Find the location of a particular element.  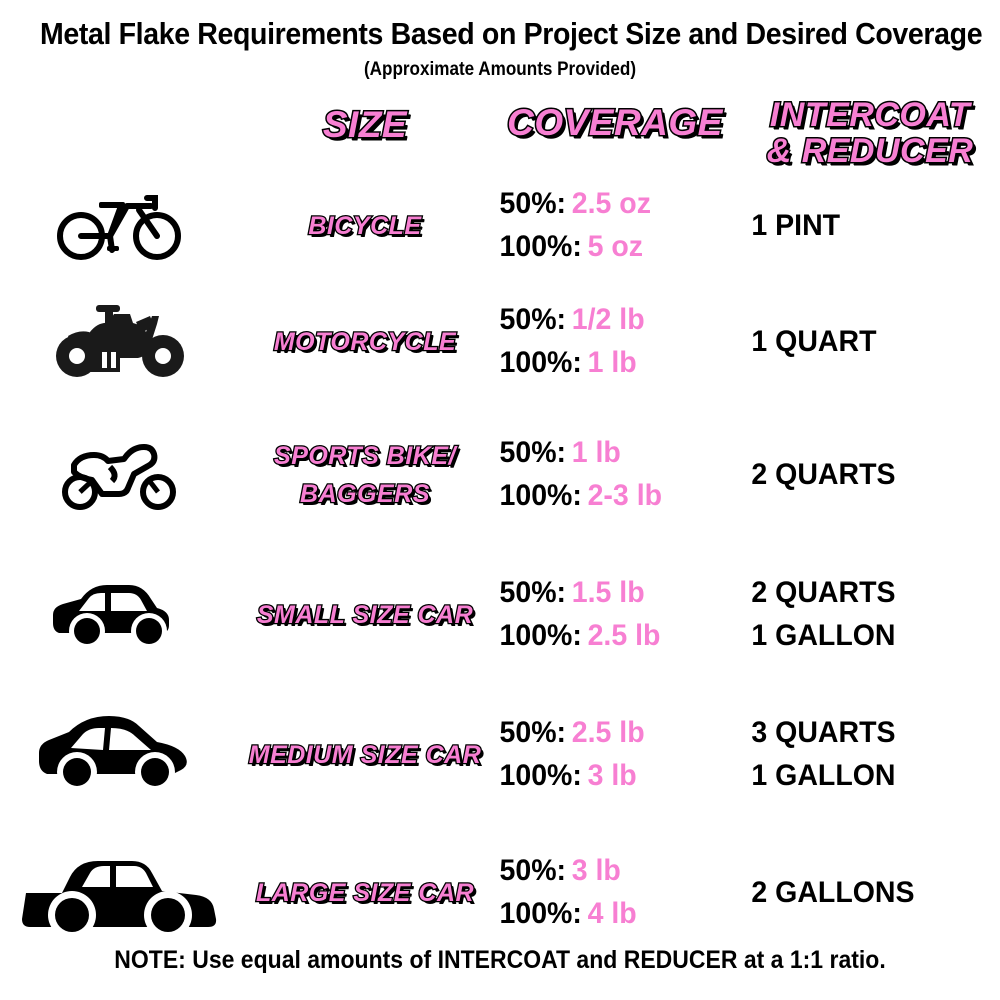

coverage-line: 100%: 1 lb is located at coordinates (609, 363).